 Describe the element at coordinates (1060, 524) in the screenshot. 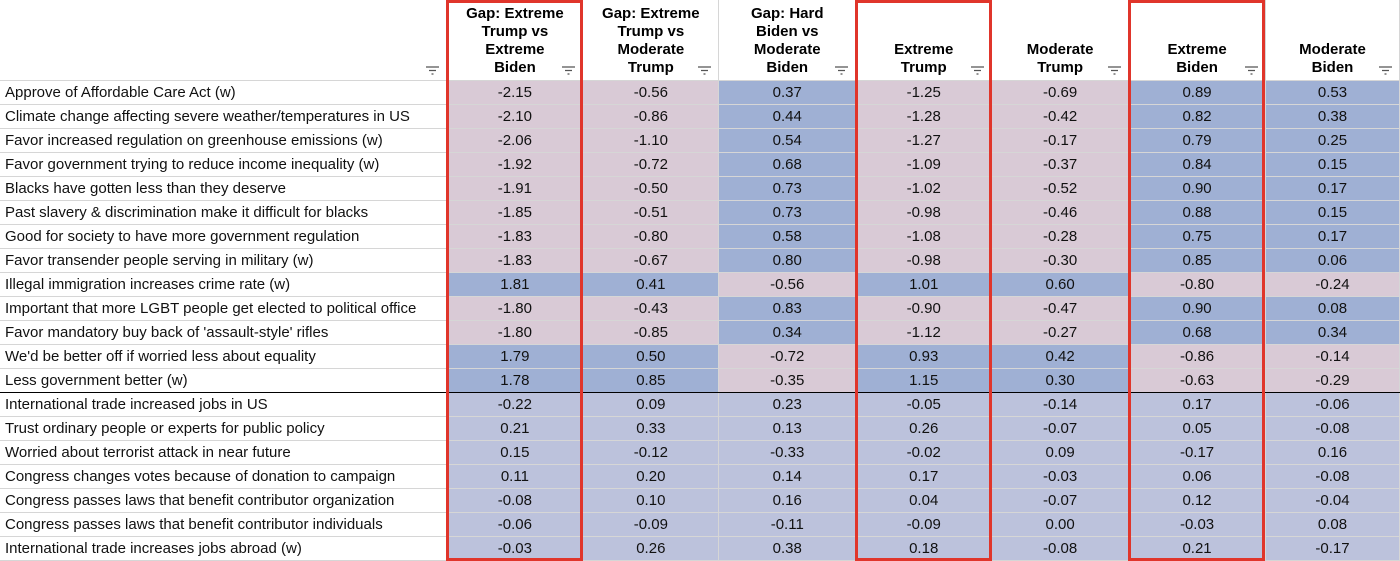

I see `cell-moderate-trump: 0.00` at that location.